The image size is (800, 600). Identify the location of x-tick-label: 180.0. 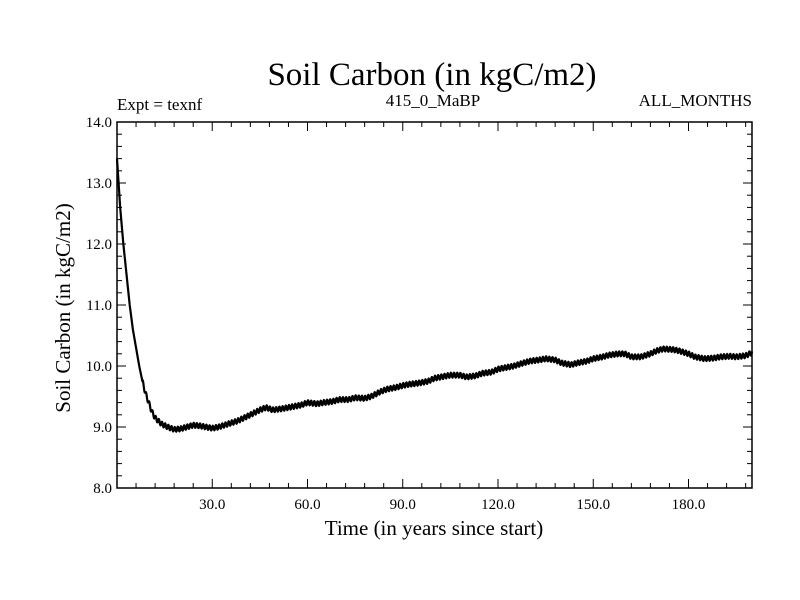
(689, 505).